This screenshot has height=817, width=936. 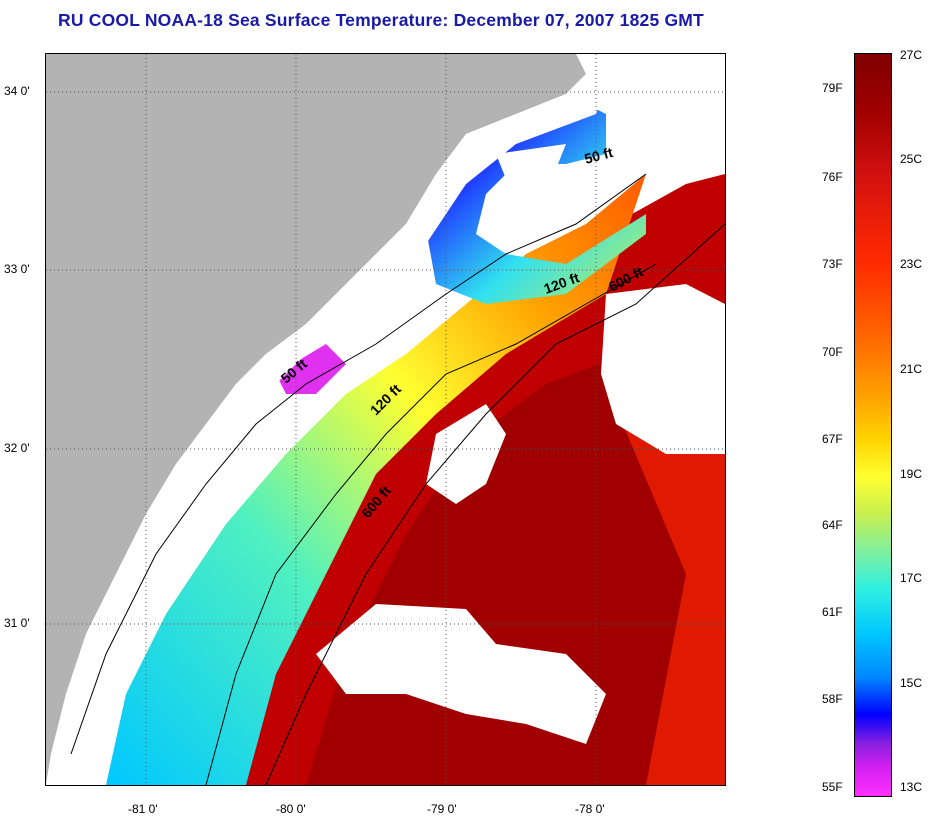 I want to click on lon-label-81: -81 0', so click(x=143, y=809).